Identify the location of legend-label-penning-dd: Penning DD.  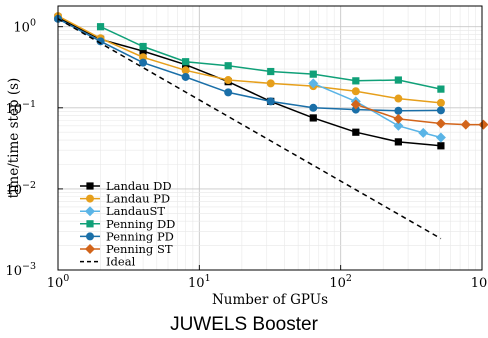
(140, 224).